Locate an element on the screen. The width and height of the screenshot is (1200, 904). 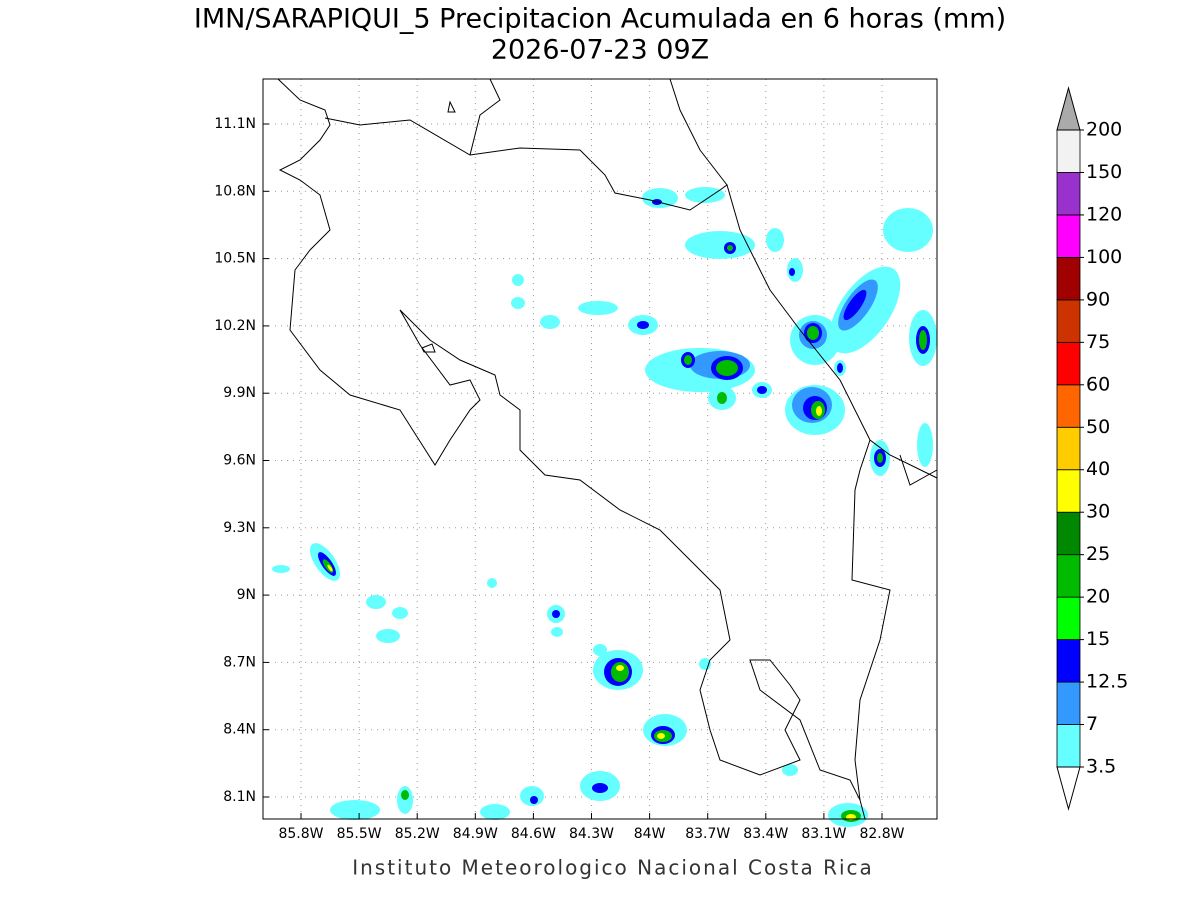
x-tick-label: 83.4W is located at coordinates (765, 834).